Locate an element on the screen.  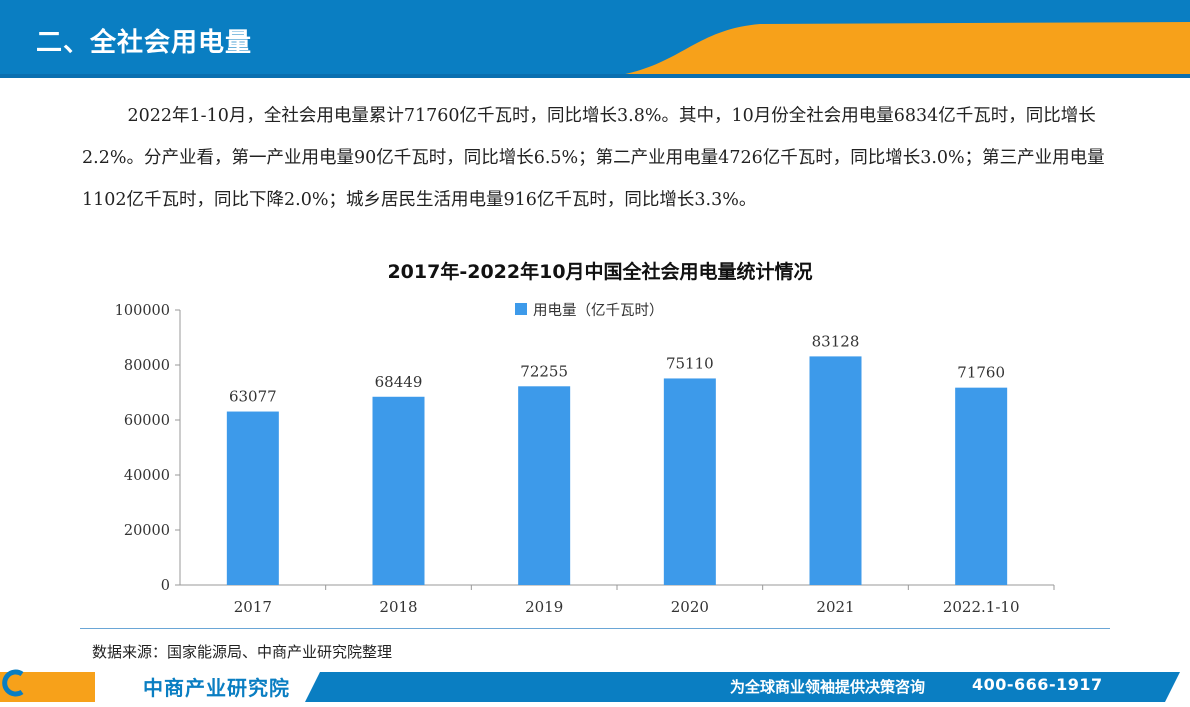
header-background is located at coordinates (595, 39).